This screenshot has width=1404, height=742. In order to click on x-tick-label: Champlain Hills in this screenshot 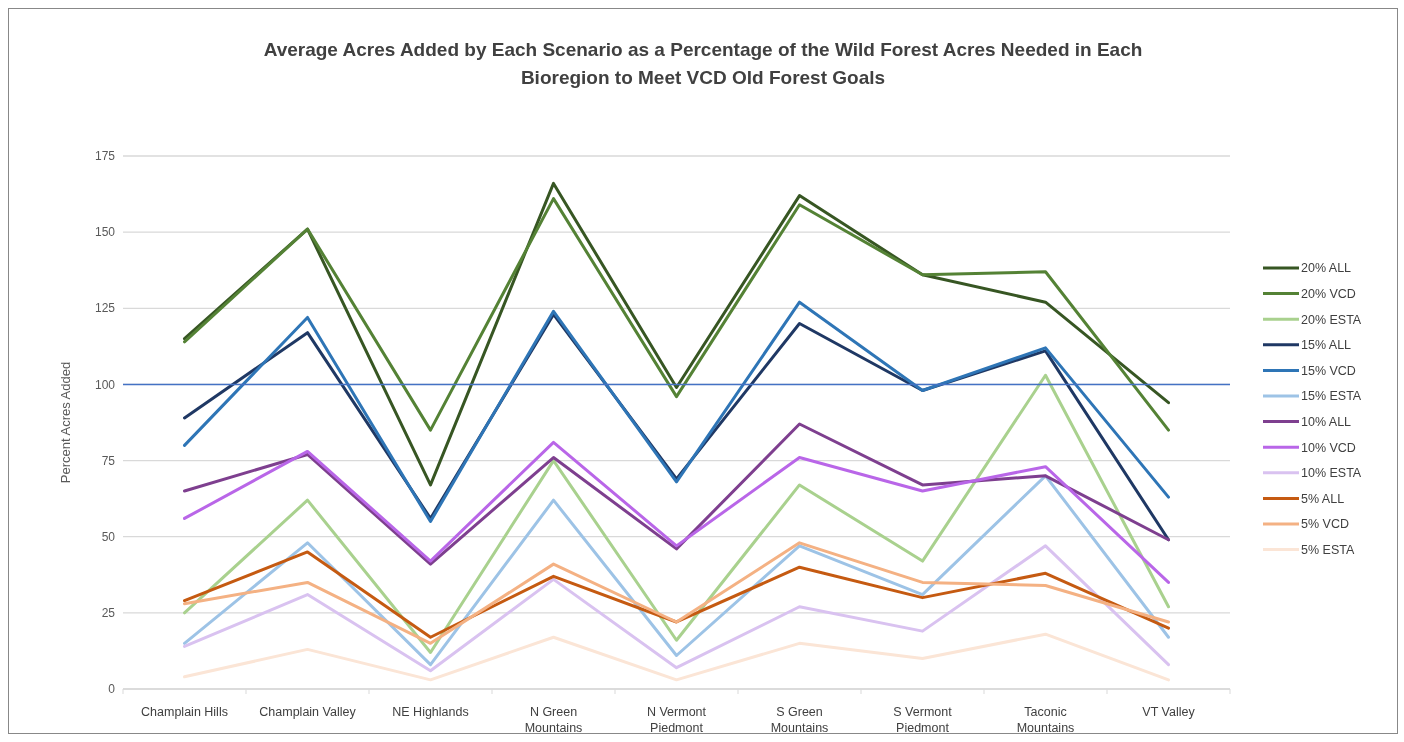, I will do `click(184, 712)`.